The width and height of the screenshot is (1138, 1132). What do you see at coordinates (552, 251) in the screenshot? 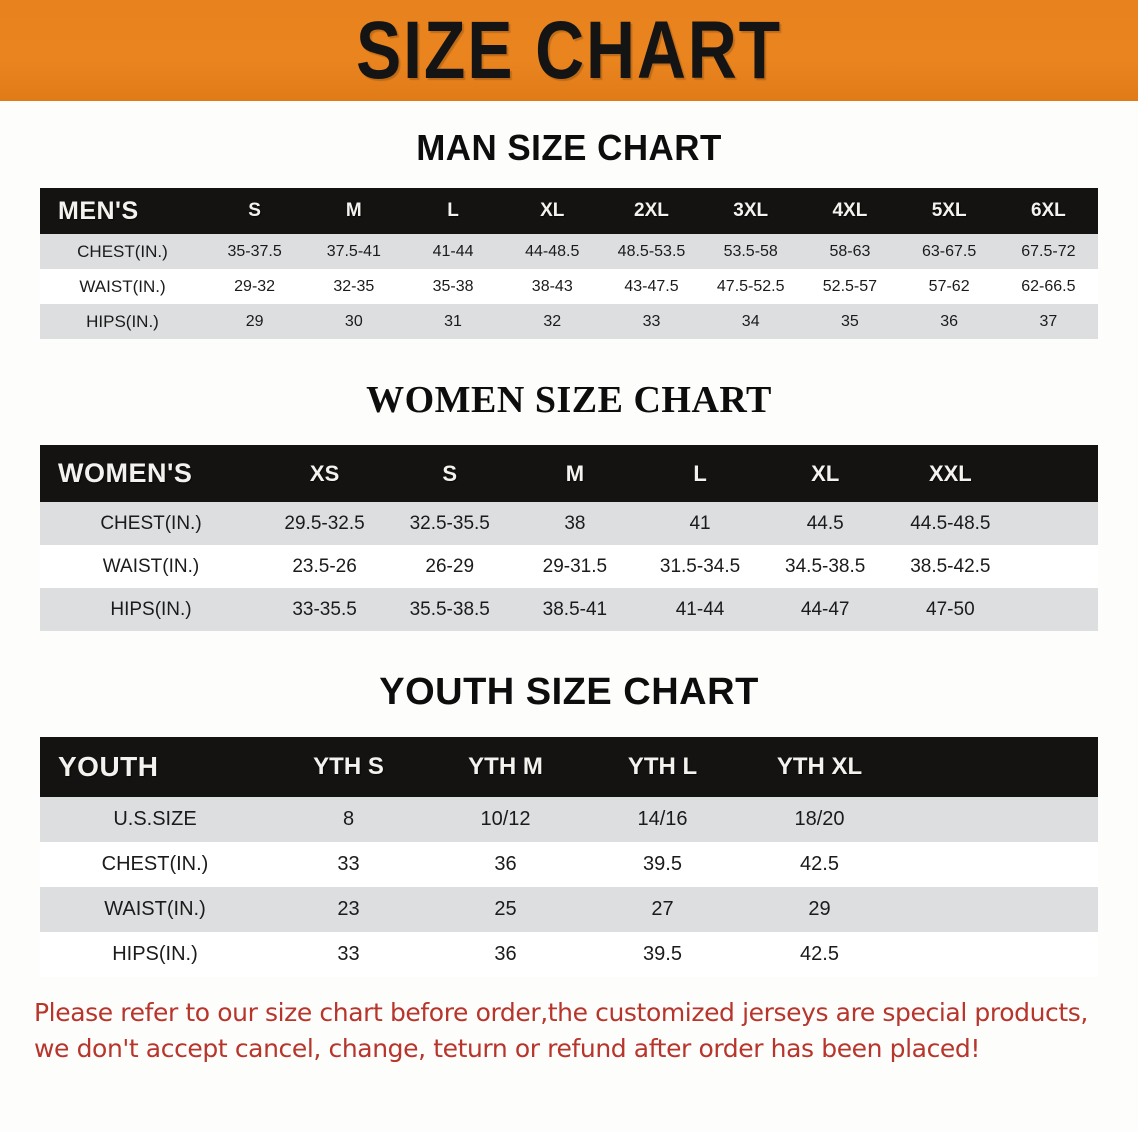
I see `men-measurement-cell: 44-48.5` at bounding box center [552, 251].